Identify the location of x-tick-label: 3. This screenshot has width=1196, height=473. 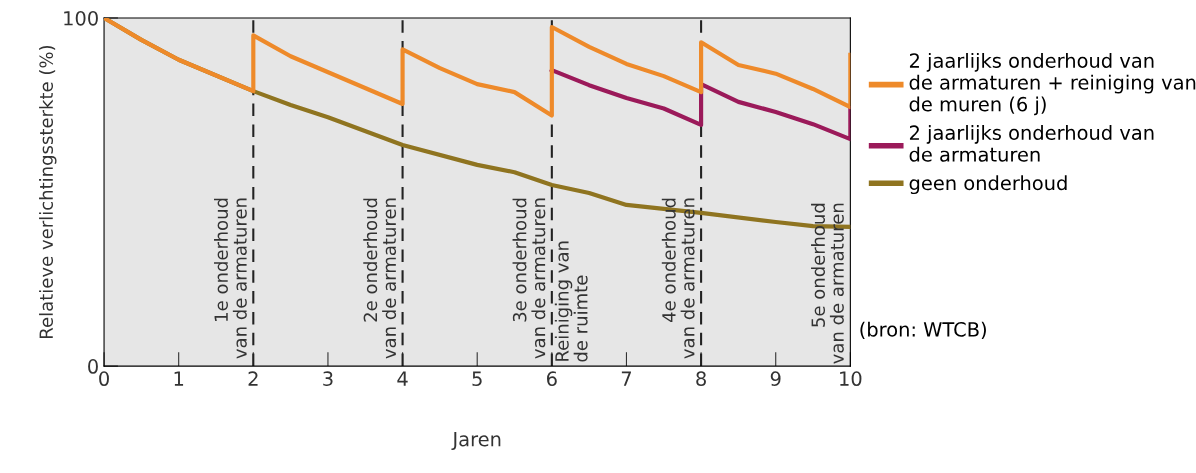
(328, 379).